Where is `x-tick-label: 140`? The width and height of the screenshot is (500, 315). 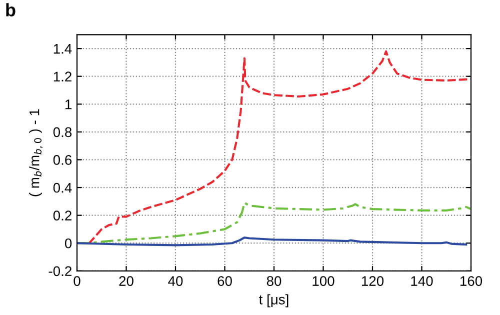 x-tick-label: 140 is located at coordinates (422, 281).